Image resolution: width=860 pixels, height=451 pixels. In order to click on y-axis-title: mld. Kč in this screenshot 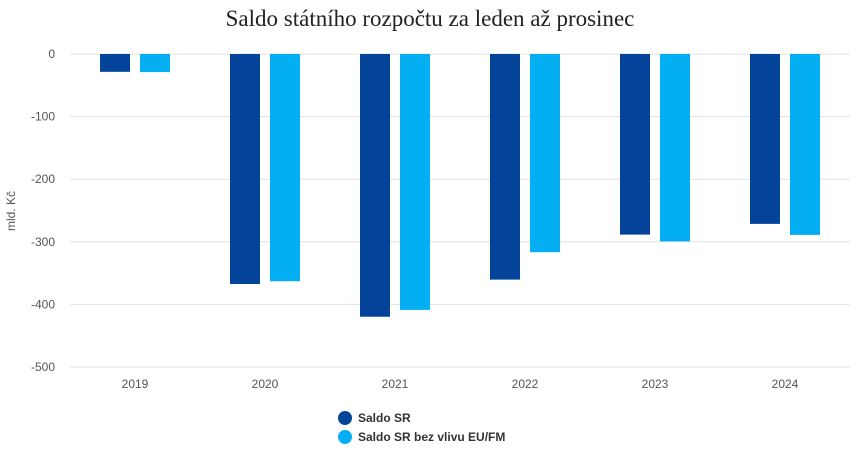, I will do `click(11, 211)`.